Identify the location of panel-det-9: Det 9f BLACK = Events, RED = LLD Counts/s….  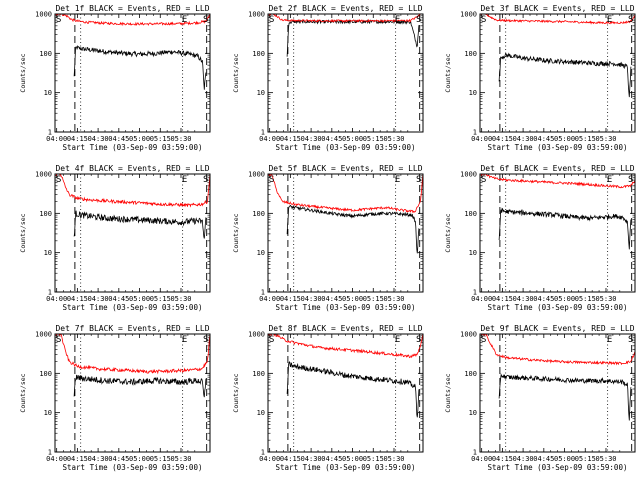
(540, 398).